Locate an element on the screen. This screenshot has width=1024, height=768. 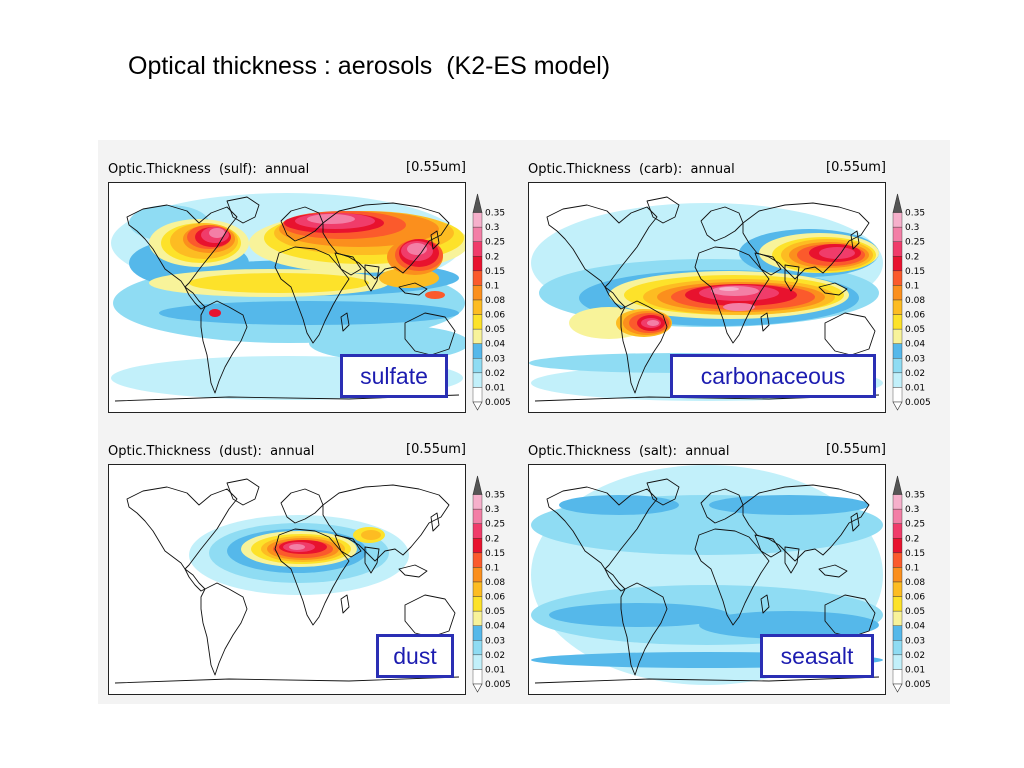
colorbar-tick-label: 0.1 is located at coordinates (912, 286).